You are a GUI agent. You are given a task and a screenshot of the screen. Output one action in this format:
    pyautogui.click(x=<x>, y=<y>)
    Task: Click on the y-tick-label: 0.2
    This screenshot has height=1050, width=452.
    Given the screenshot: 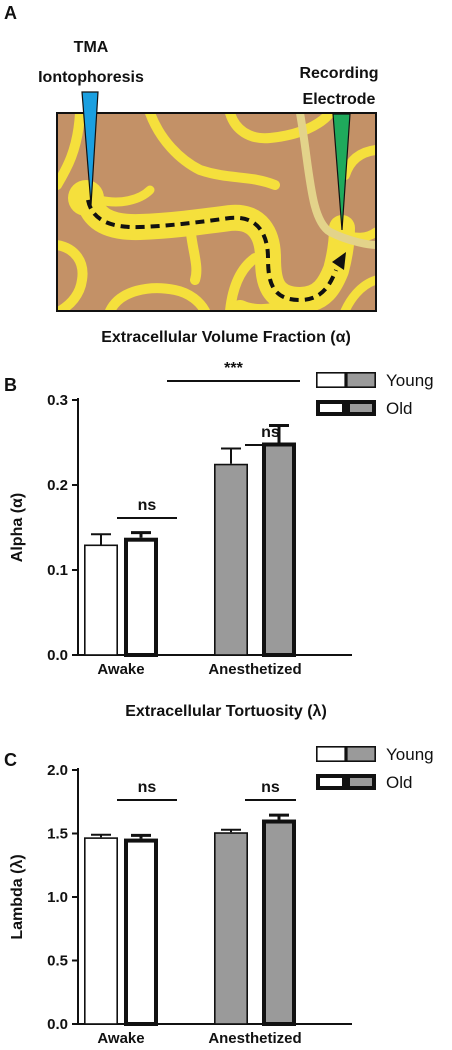 What is the action you would take?
    pyautogui.click(x=57, y=485)
    